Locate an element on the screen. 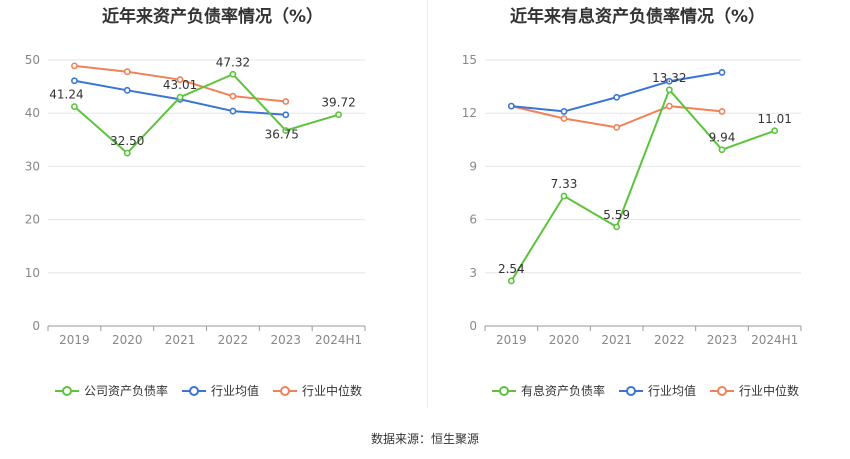 The image size is (850, 459). data-label: 5.59 is located at coordinates (616, 215).